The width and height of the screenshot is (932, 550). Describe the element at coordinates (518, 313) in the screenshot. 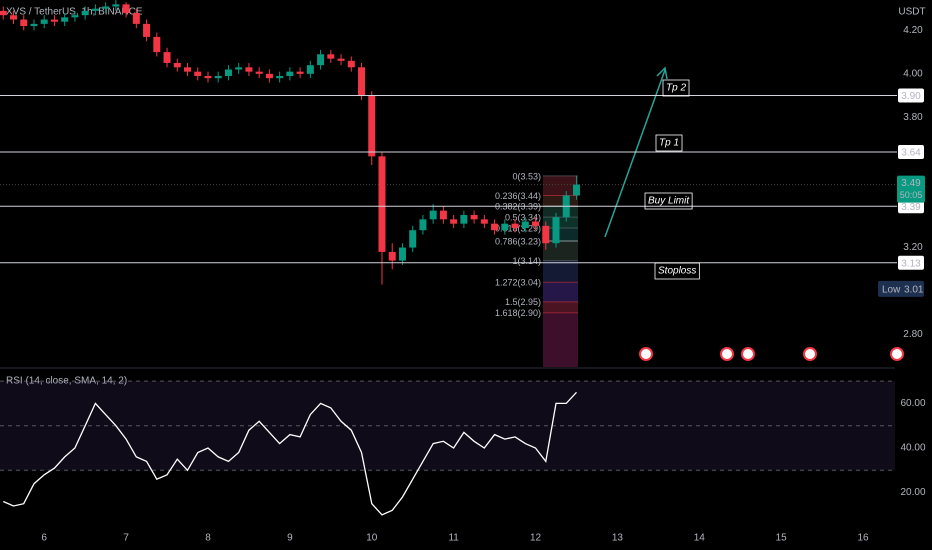

I see `fib-label: 1.618(2.90)` at that location.